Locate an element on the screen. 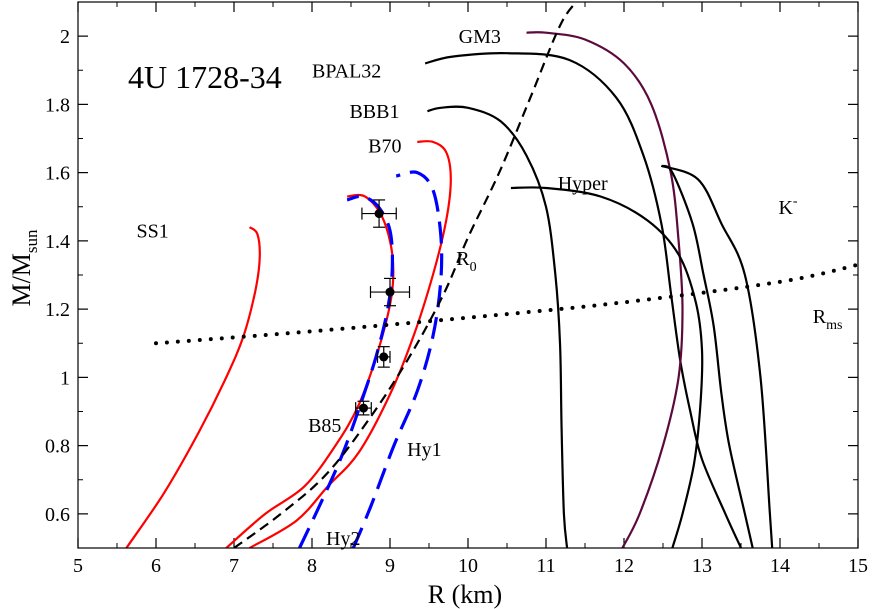 Image resolution: width=872 pixels, height=609 pixels. x-tick-label: 10 is located at coordinates (468, 566).